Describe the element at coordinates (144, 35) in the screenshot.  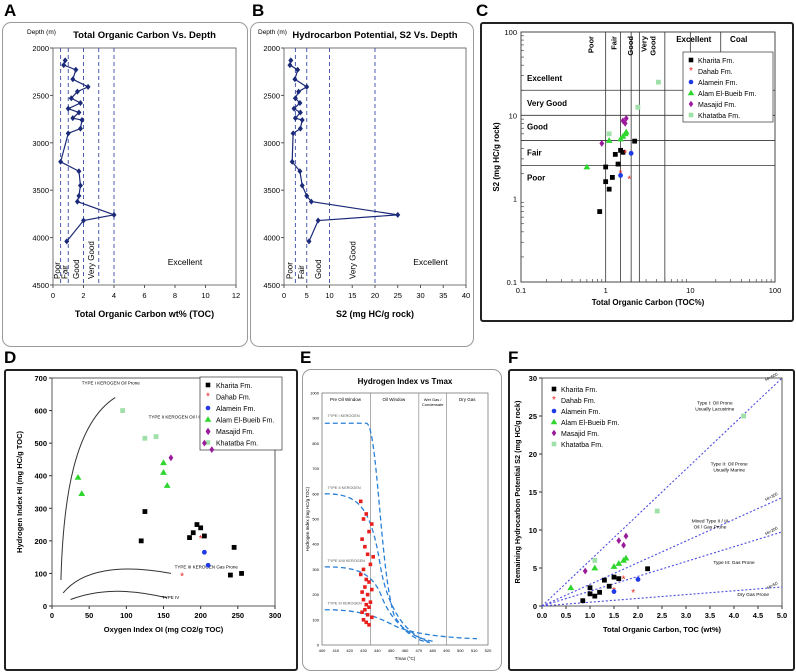
I see `panel-a-title: Total Organic Carbon Vs. Depth` at that location.